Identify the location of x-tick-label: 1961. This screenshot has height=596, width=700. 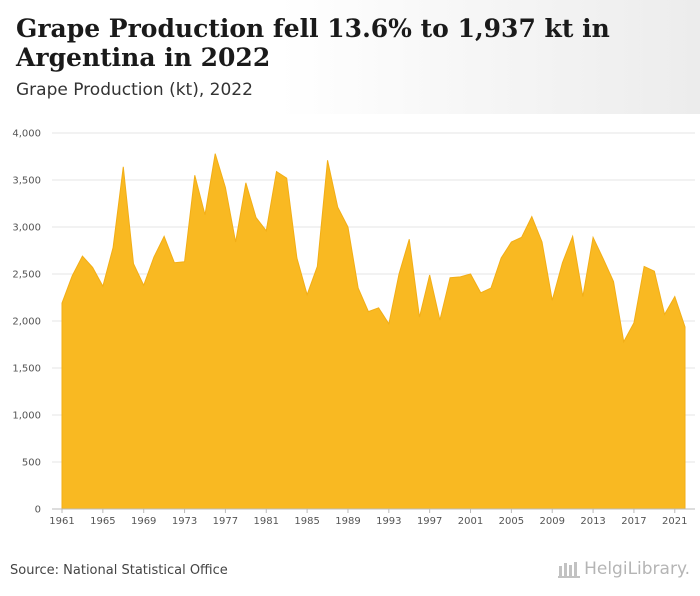
(61, 521).